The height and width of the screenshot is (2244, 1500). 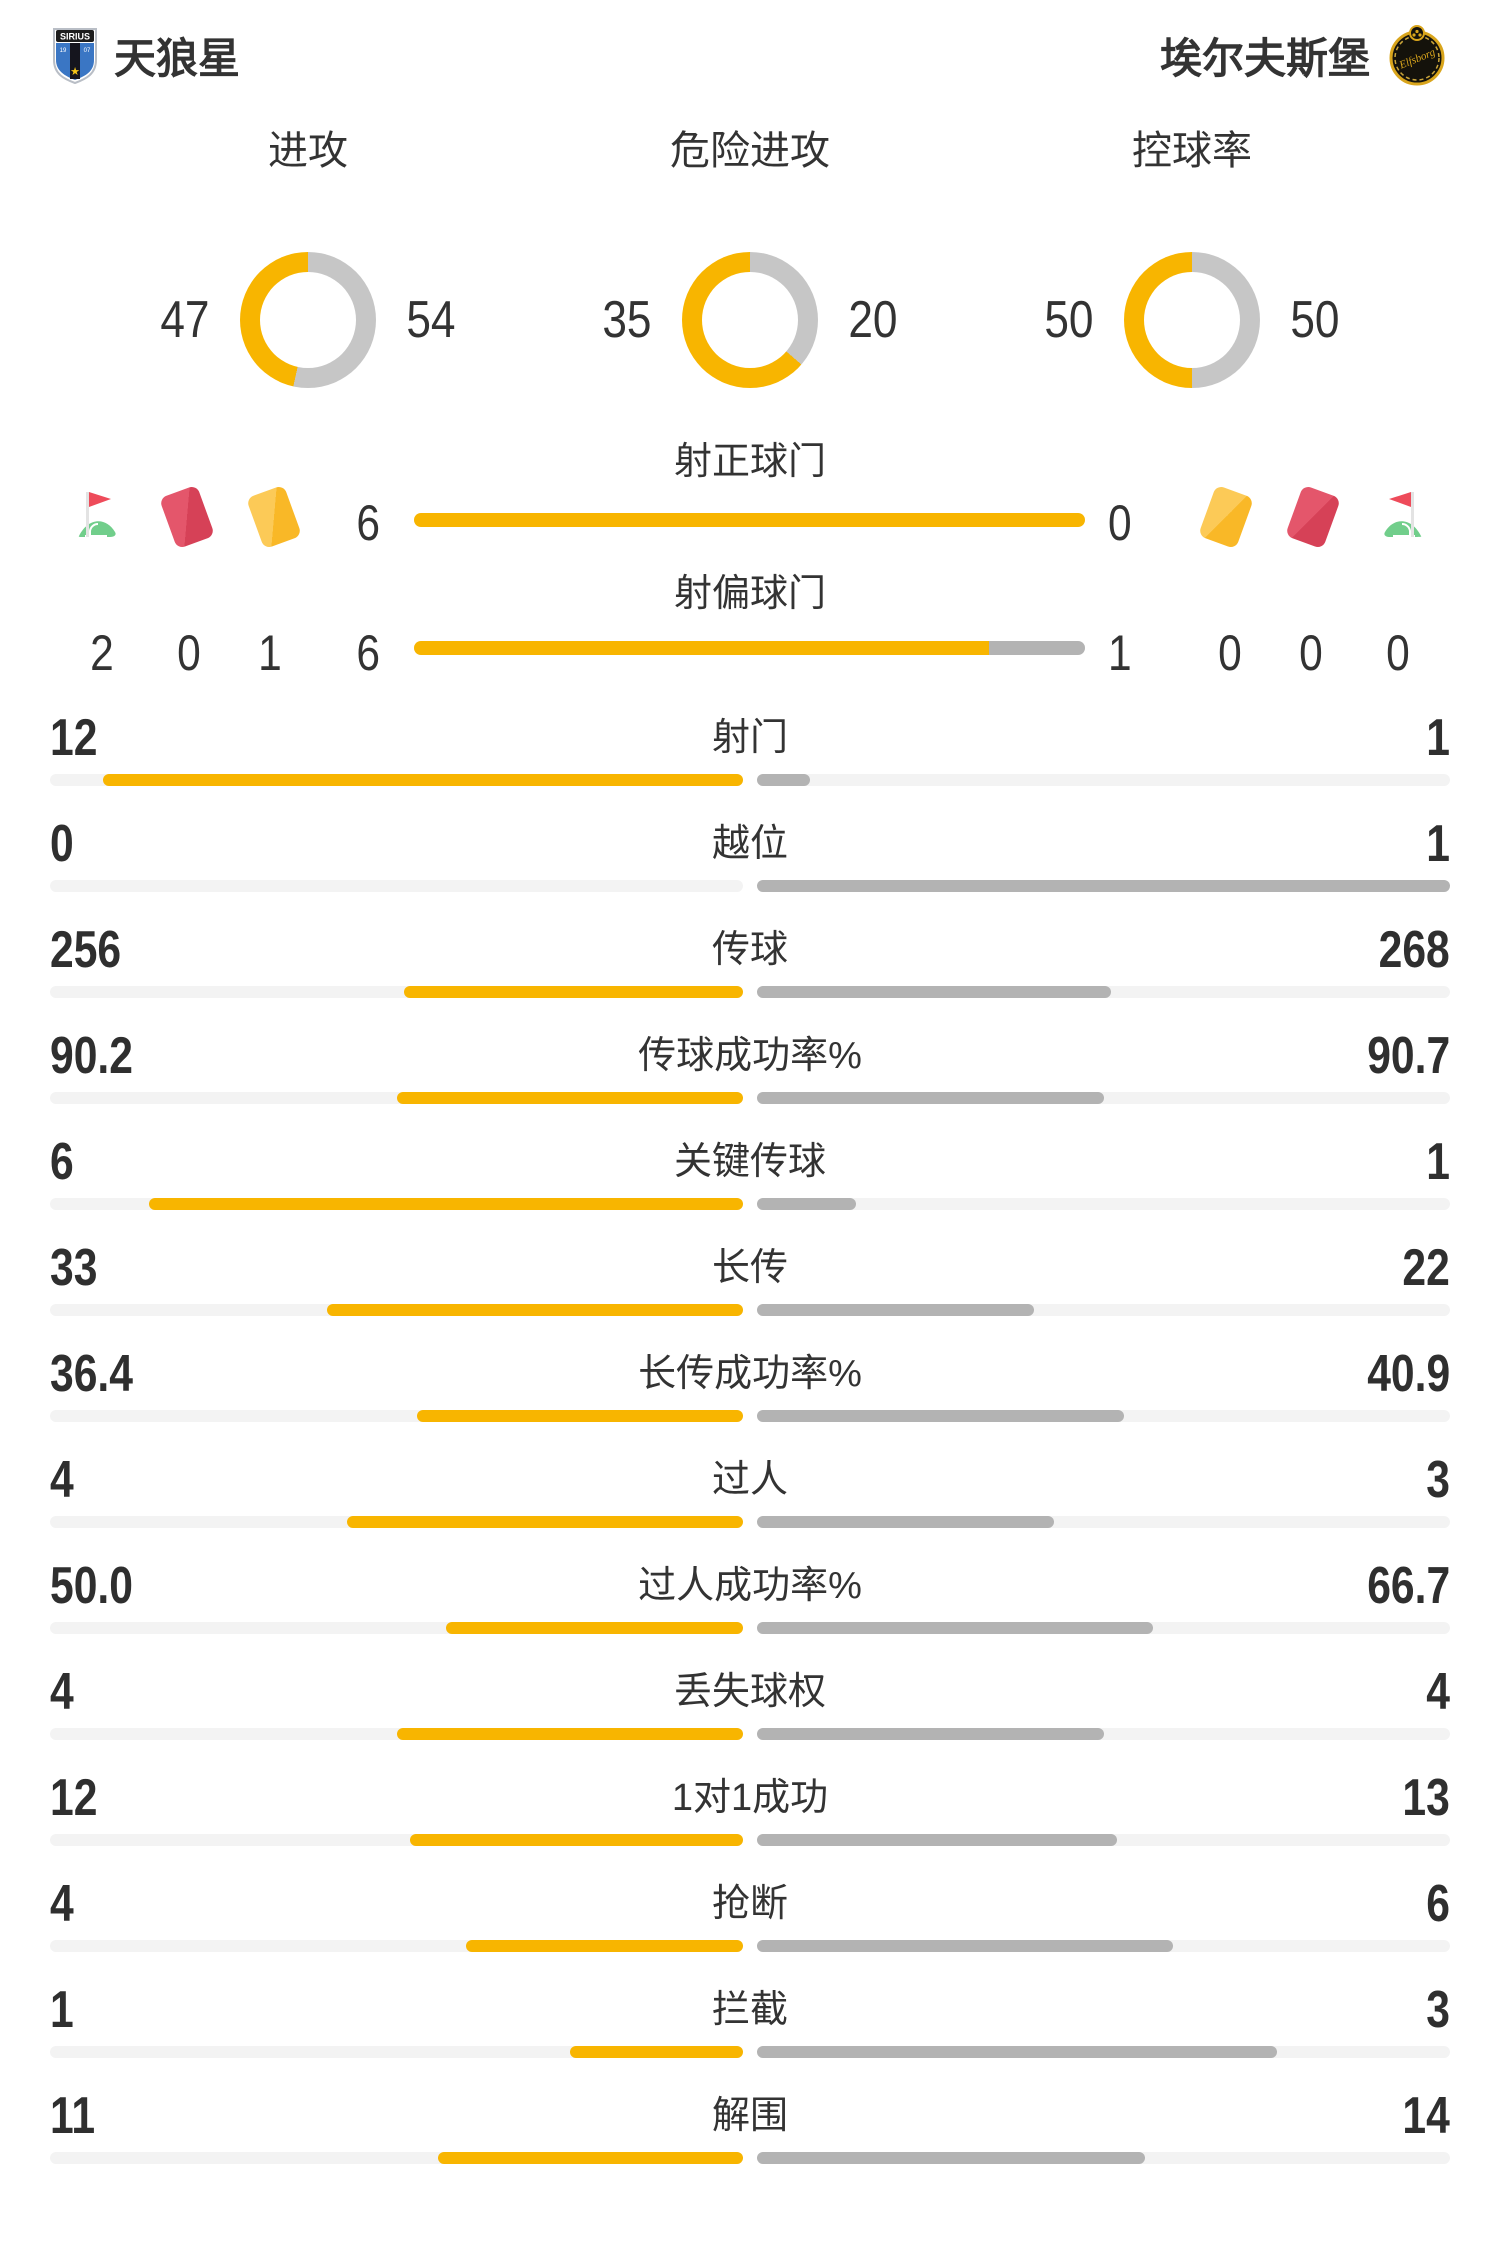 What do you see at coordinates (1408, 1056) in the screenshot?
I see `stat-away-value: 90.7` at bounding box center [1408, 1056].